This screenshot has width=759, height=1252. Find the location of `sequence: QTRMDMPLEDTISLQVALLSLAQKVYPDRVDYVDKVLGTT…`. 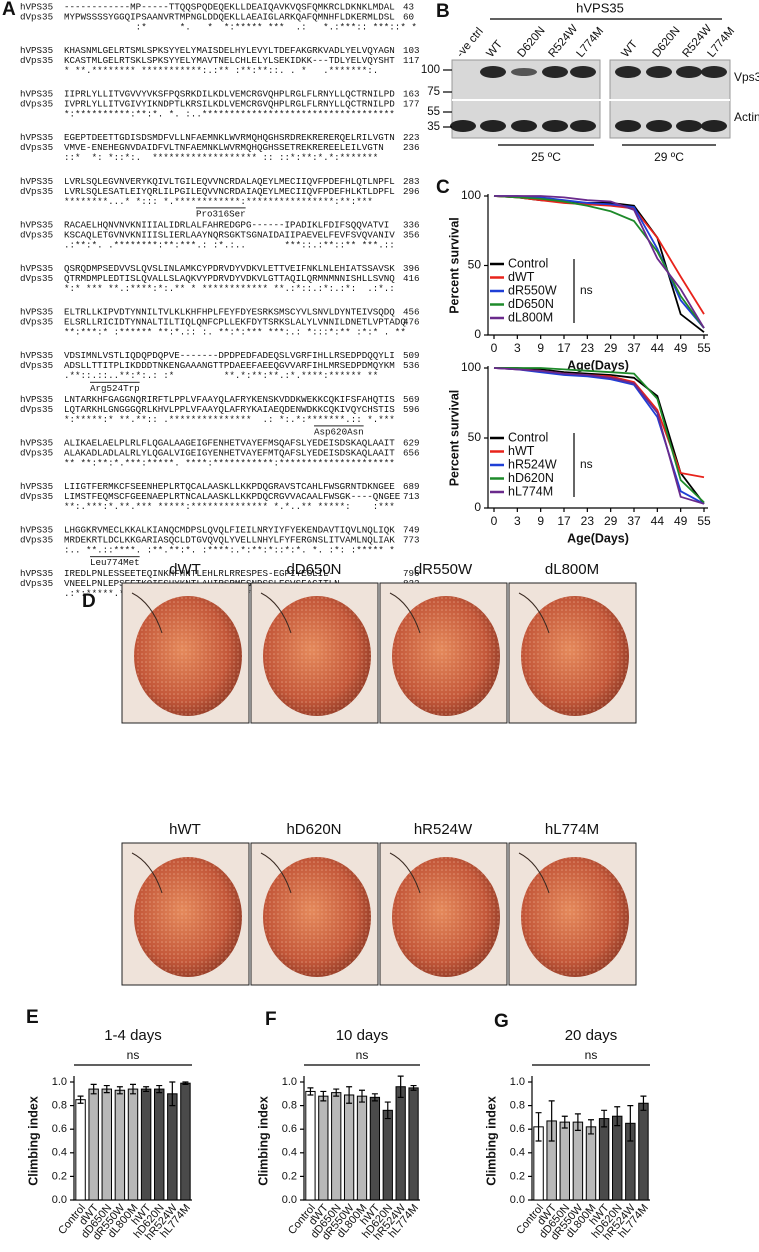

sequence: QTRMDMPLEDTISLQVALLSLAQKVYPDRVDYVDKVLGTT… is located at coordinates (229, 278).